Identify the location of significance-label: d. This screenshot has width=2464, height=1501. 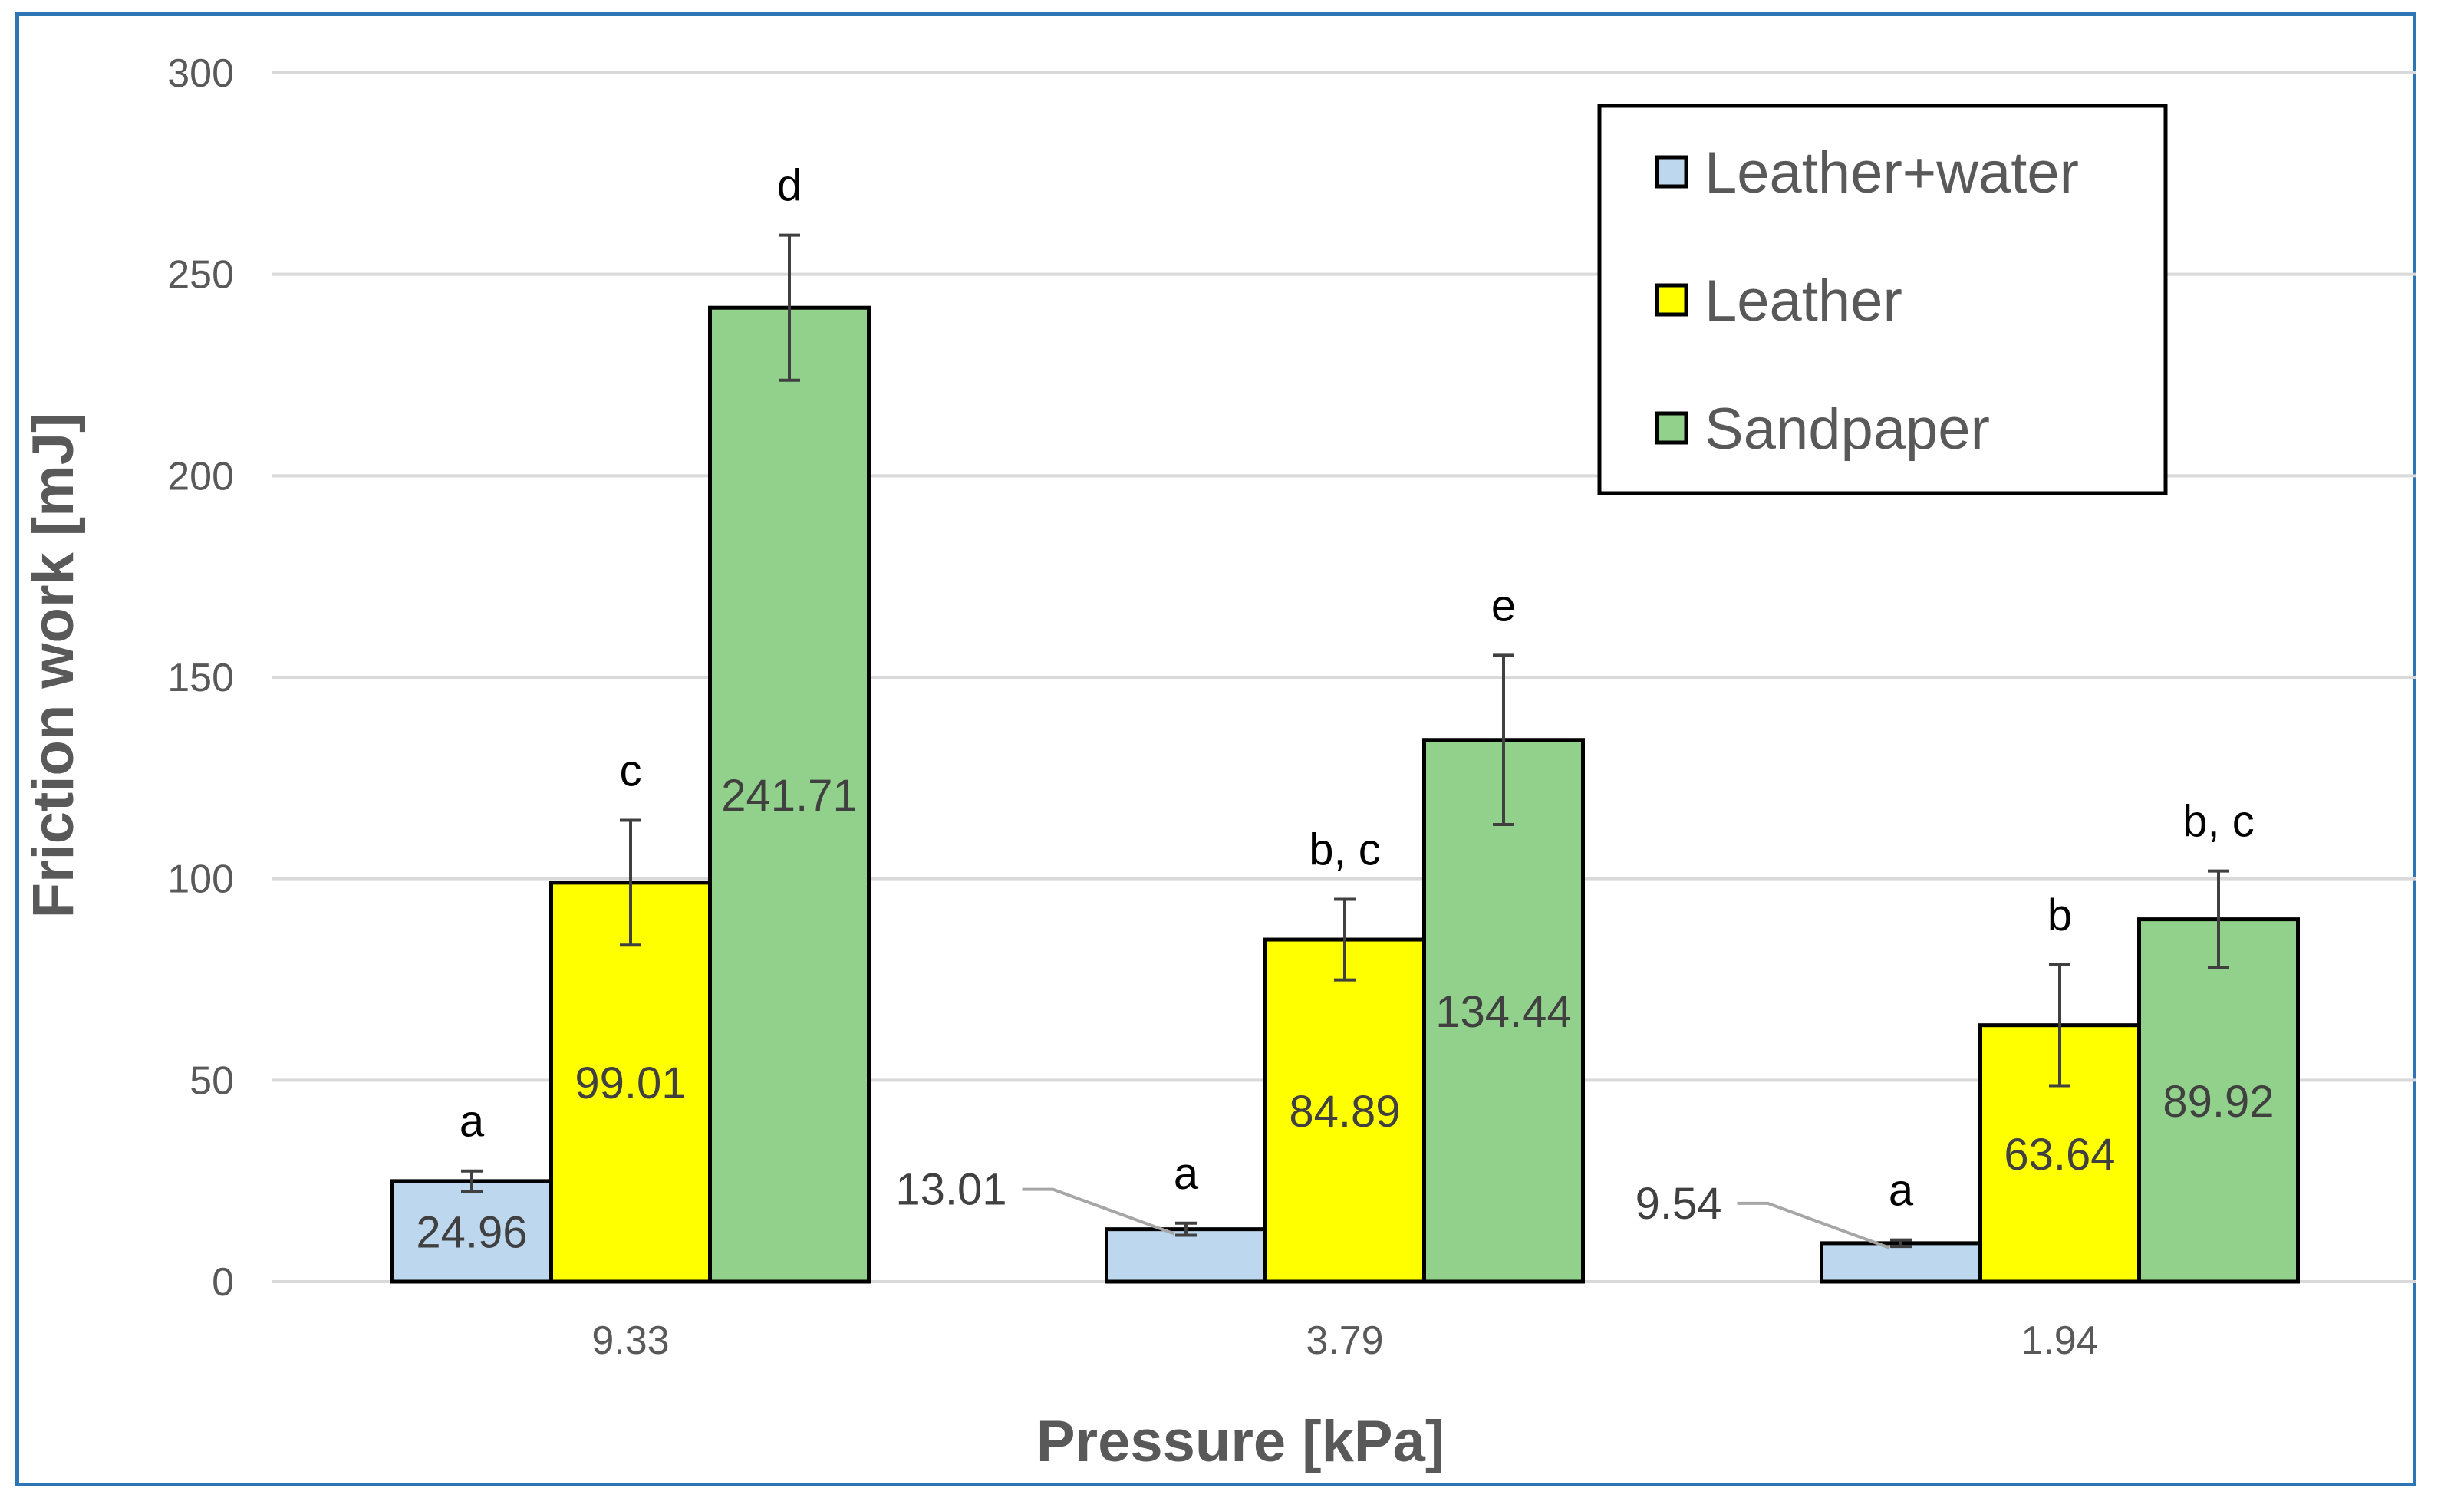
(789, 186).